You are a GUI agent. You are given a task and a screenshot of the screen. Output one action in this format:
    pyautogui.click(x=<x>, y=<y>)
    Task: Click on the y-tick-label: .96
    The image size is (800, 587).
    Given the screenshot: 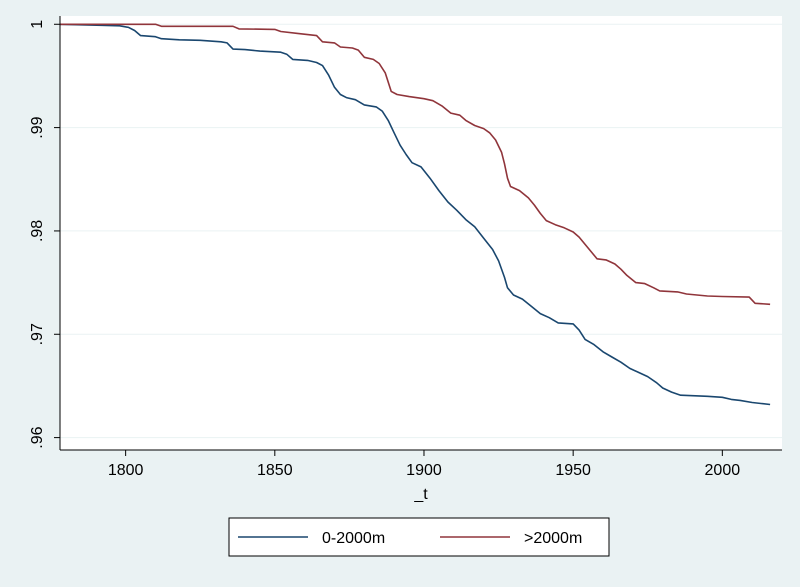 What is the action you would take?
    pyautogui.click(x=37, y=437)
    